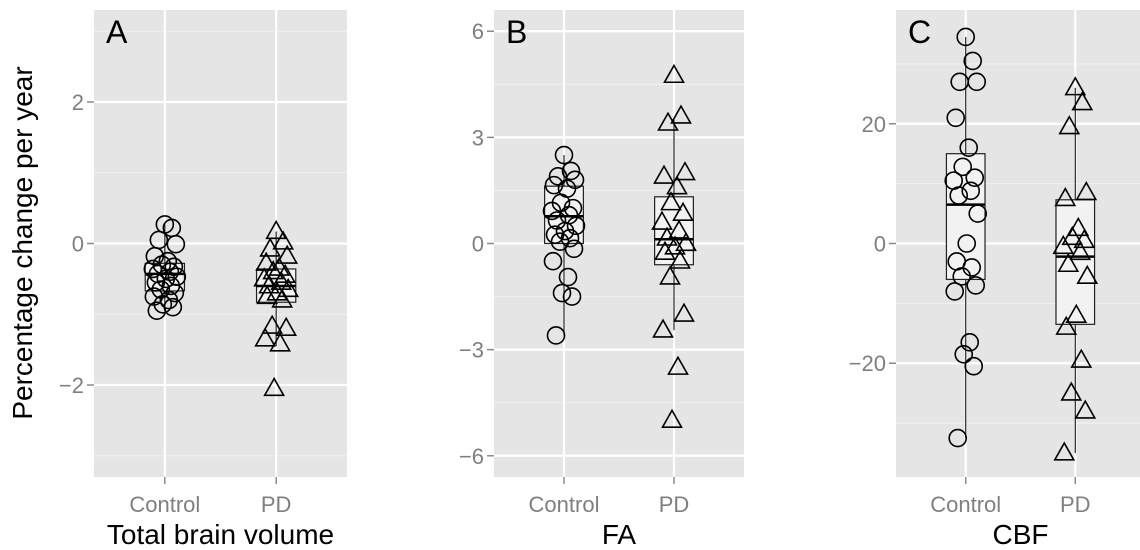 The width and height of the screenshot is (1140, 550). I want to click on y-tick-label: −20, so click(867, 363).